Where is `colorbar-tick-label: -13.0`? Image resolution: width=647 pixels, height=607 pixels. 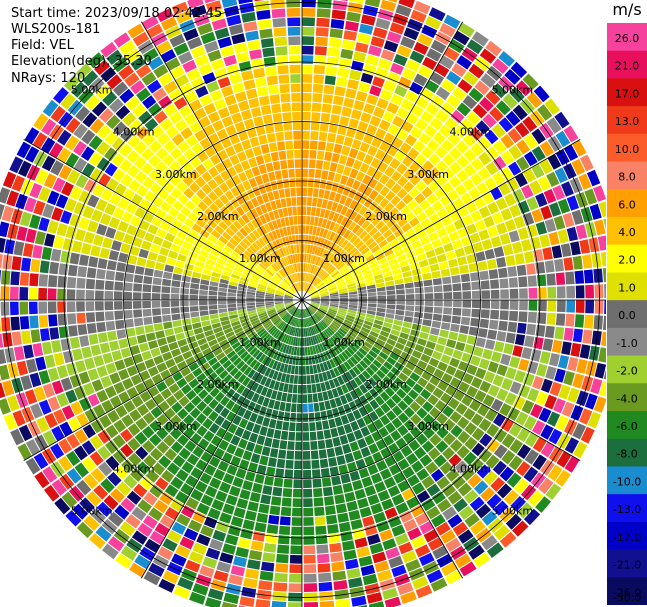 colorbar-tick-label: -13.0 is located at coordinates (627, 509).